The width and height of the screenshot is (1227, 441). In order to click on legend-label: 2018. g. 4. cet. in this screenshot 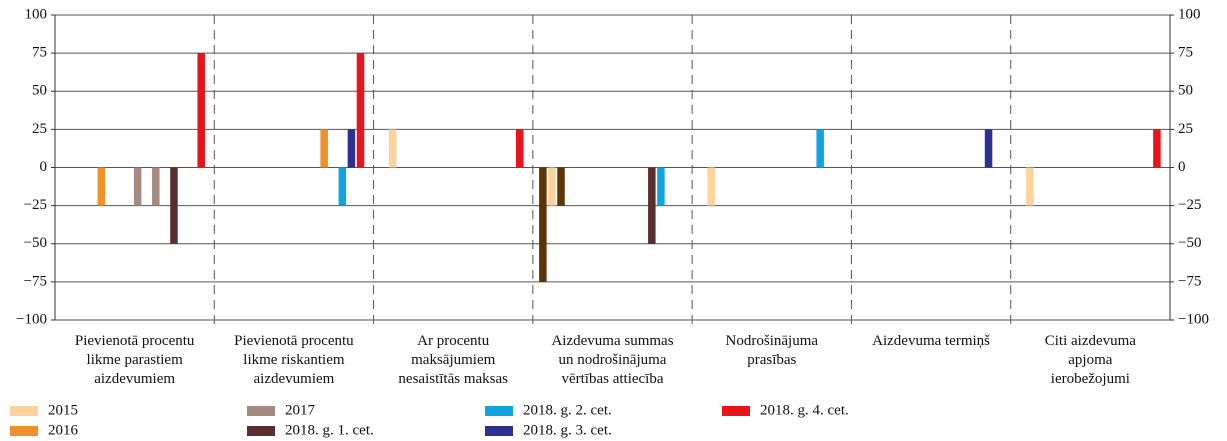, I will do `click(804, 410)`.